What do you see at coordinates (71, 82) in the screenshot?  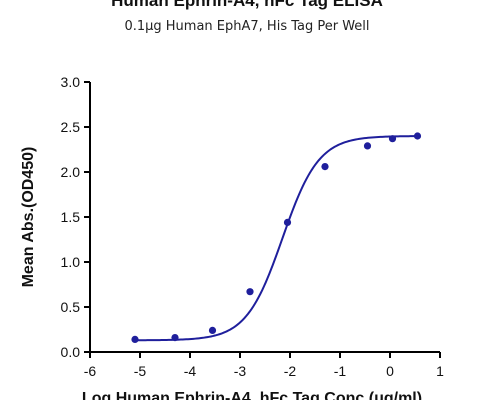 I see `y-tick-label: 3.0` at bounding box center [71, 82].